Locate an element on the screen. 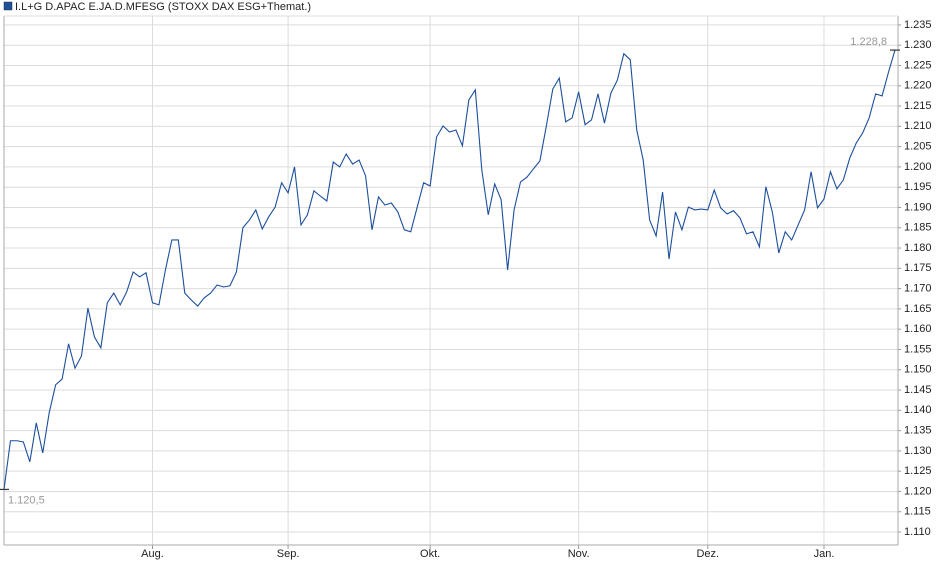 This screenshot has height=584, width=940. y-tick-label: 1.140 is located at coordinates (918, 410).